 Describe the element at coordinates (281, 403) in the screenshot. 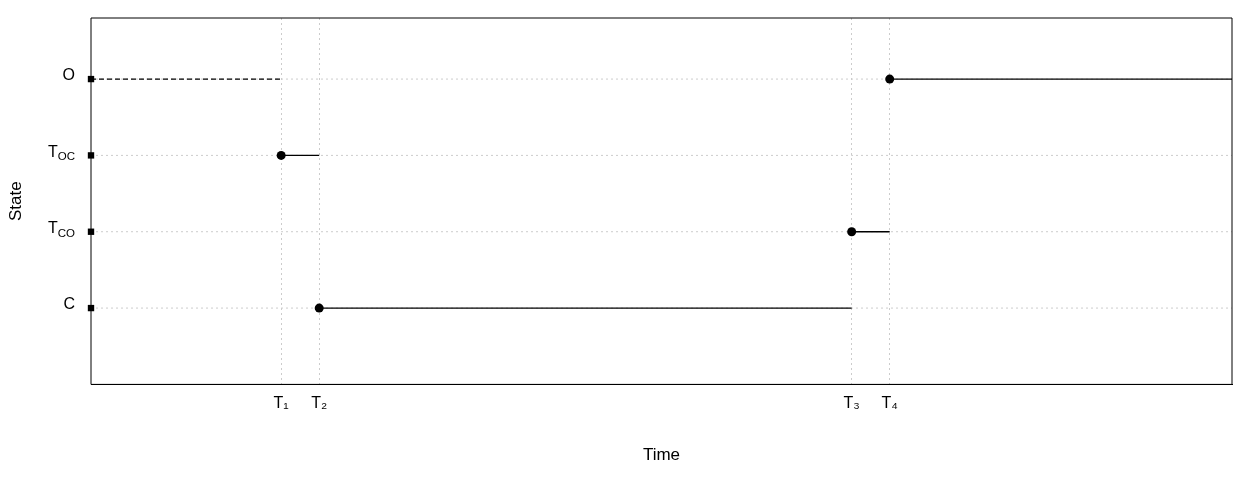

I see `x-tick-label: T₁` at that location.